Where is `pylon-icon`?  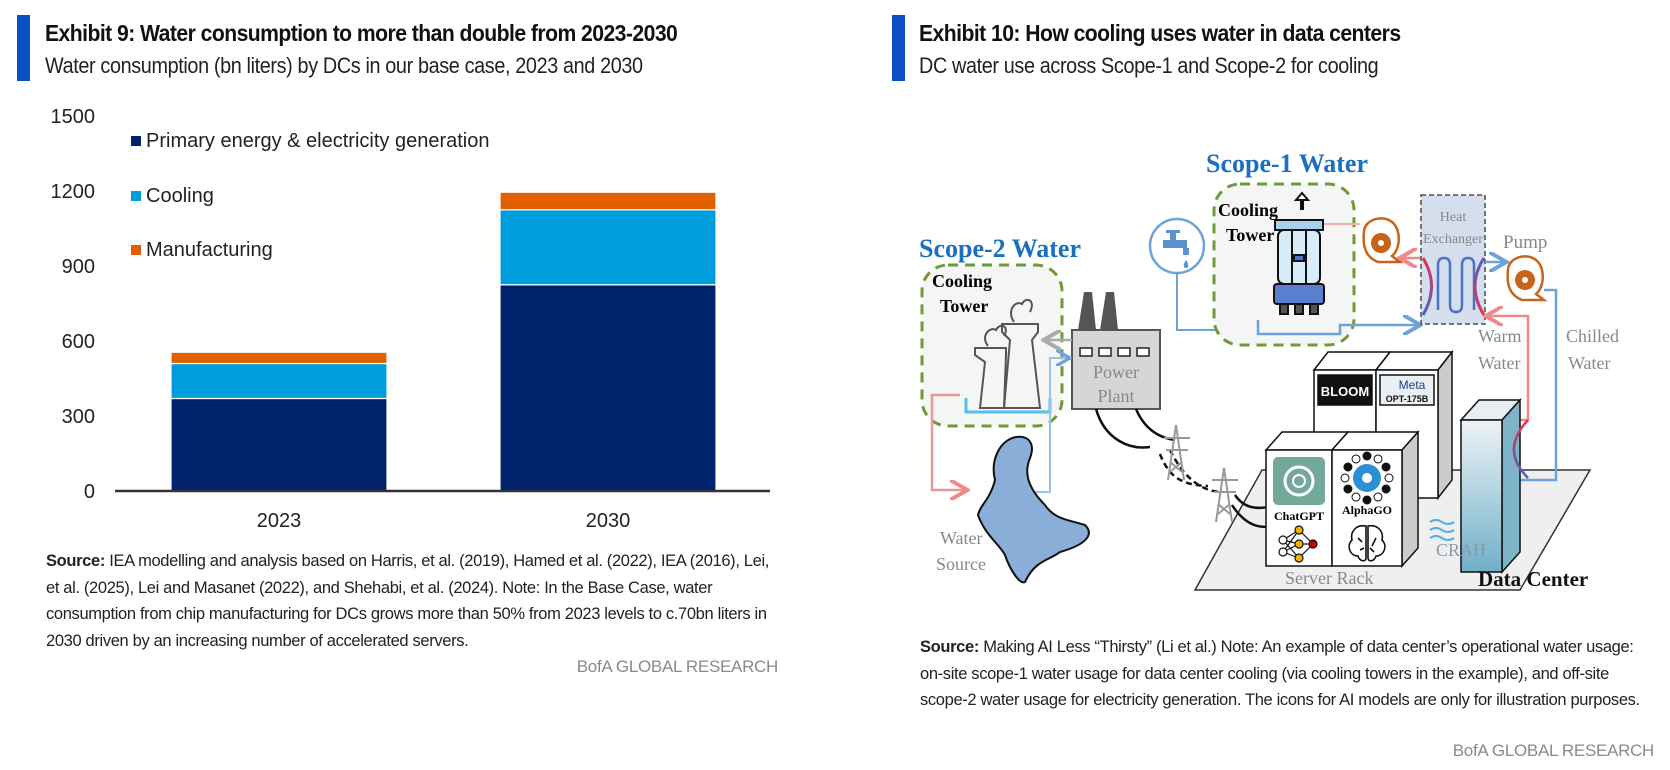
pylon-icon is located at coordinates (1201, 473).